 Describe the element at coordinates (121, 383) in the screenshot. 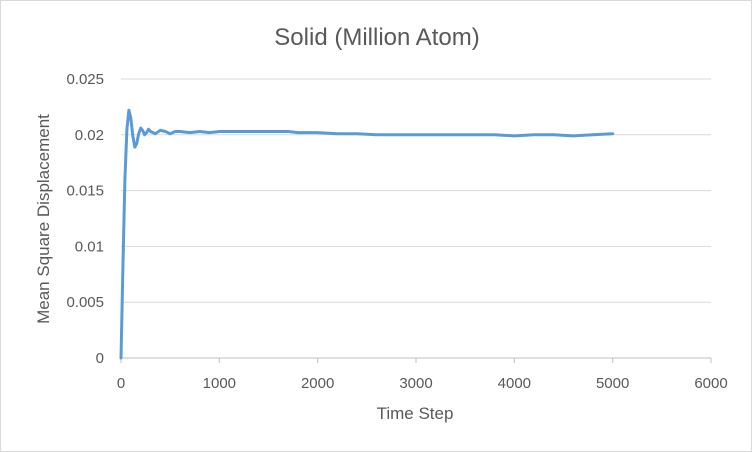

I see `x-tick-label: 0` at that location.